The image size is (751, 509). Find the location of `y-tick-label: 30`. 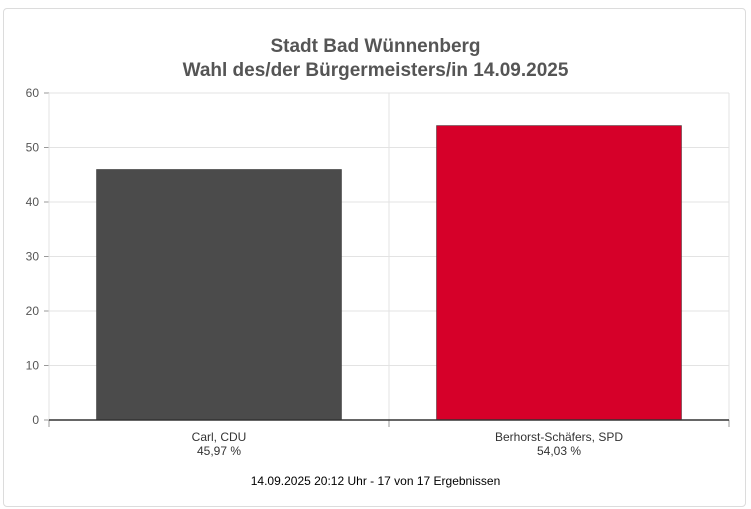

y-tick-label: 30 is located at coordinates (33, 257).